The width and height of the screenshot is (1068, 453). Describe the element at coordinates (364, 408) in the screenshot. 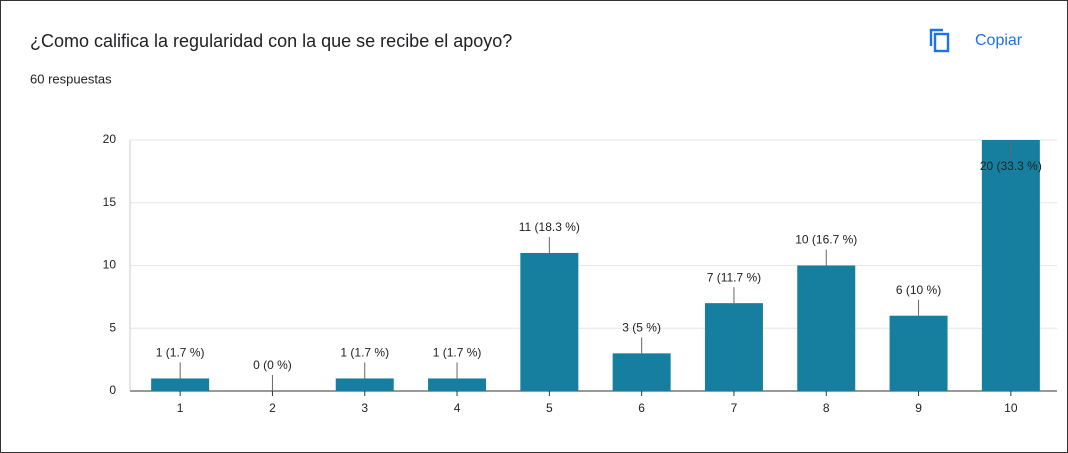

I see `x-tick-label: 3` at that location.